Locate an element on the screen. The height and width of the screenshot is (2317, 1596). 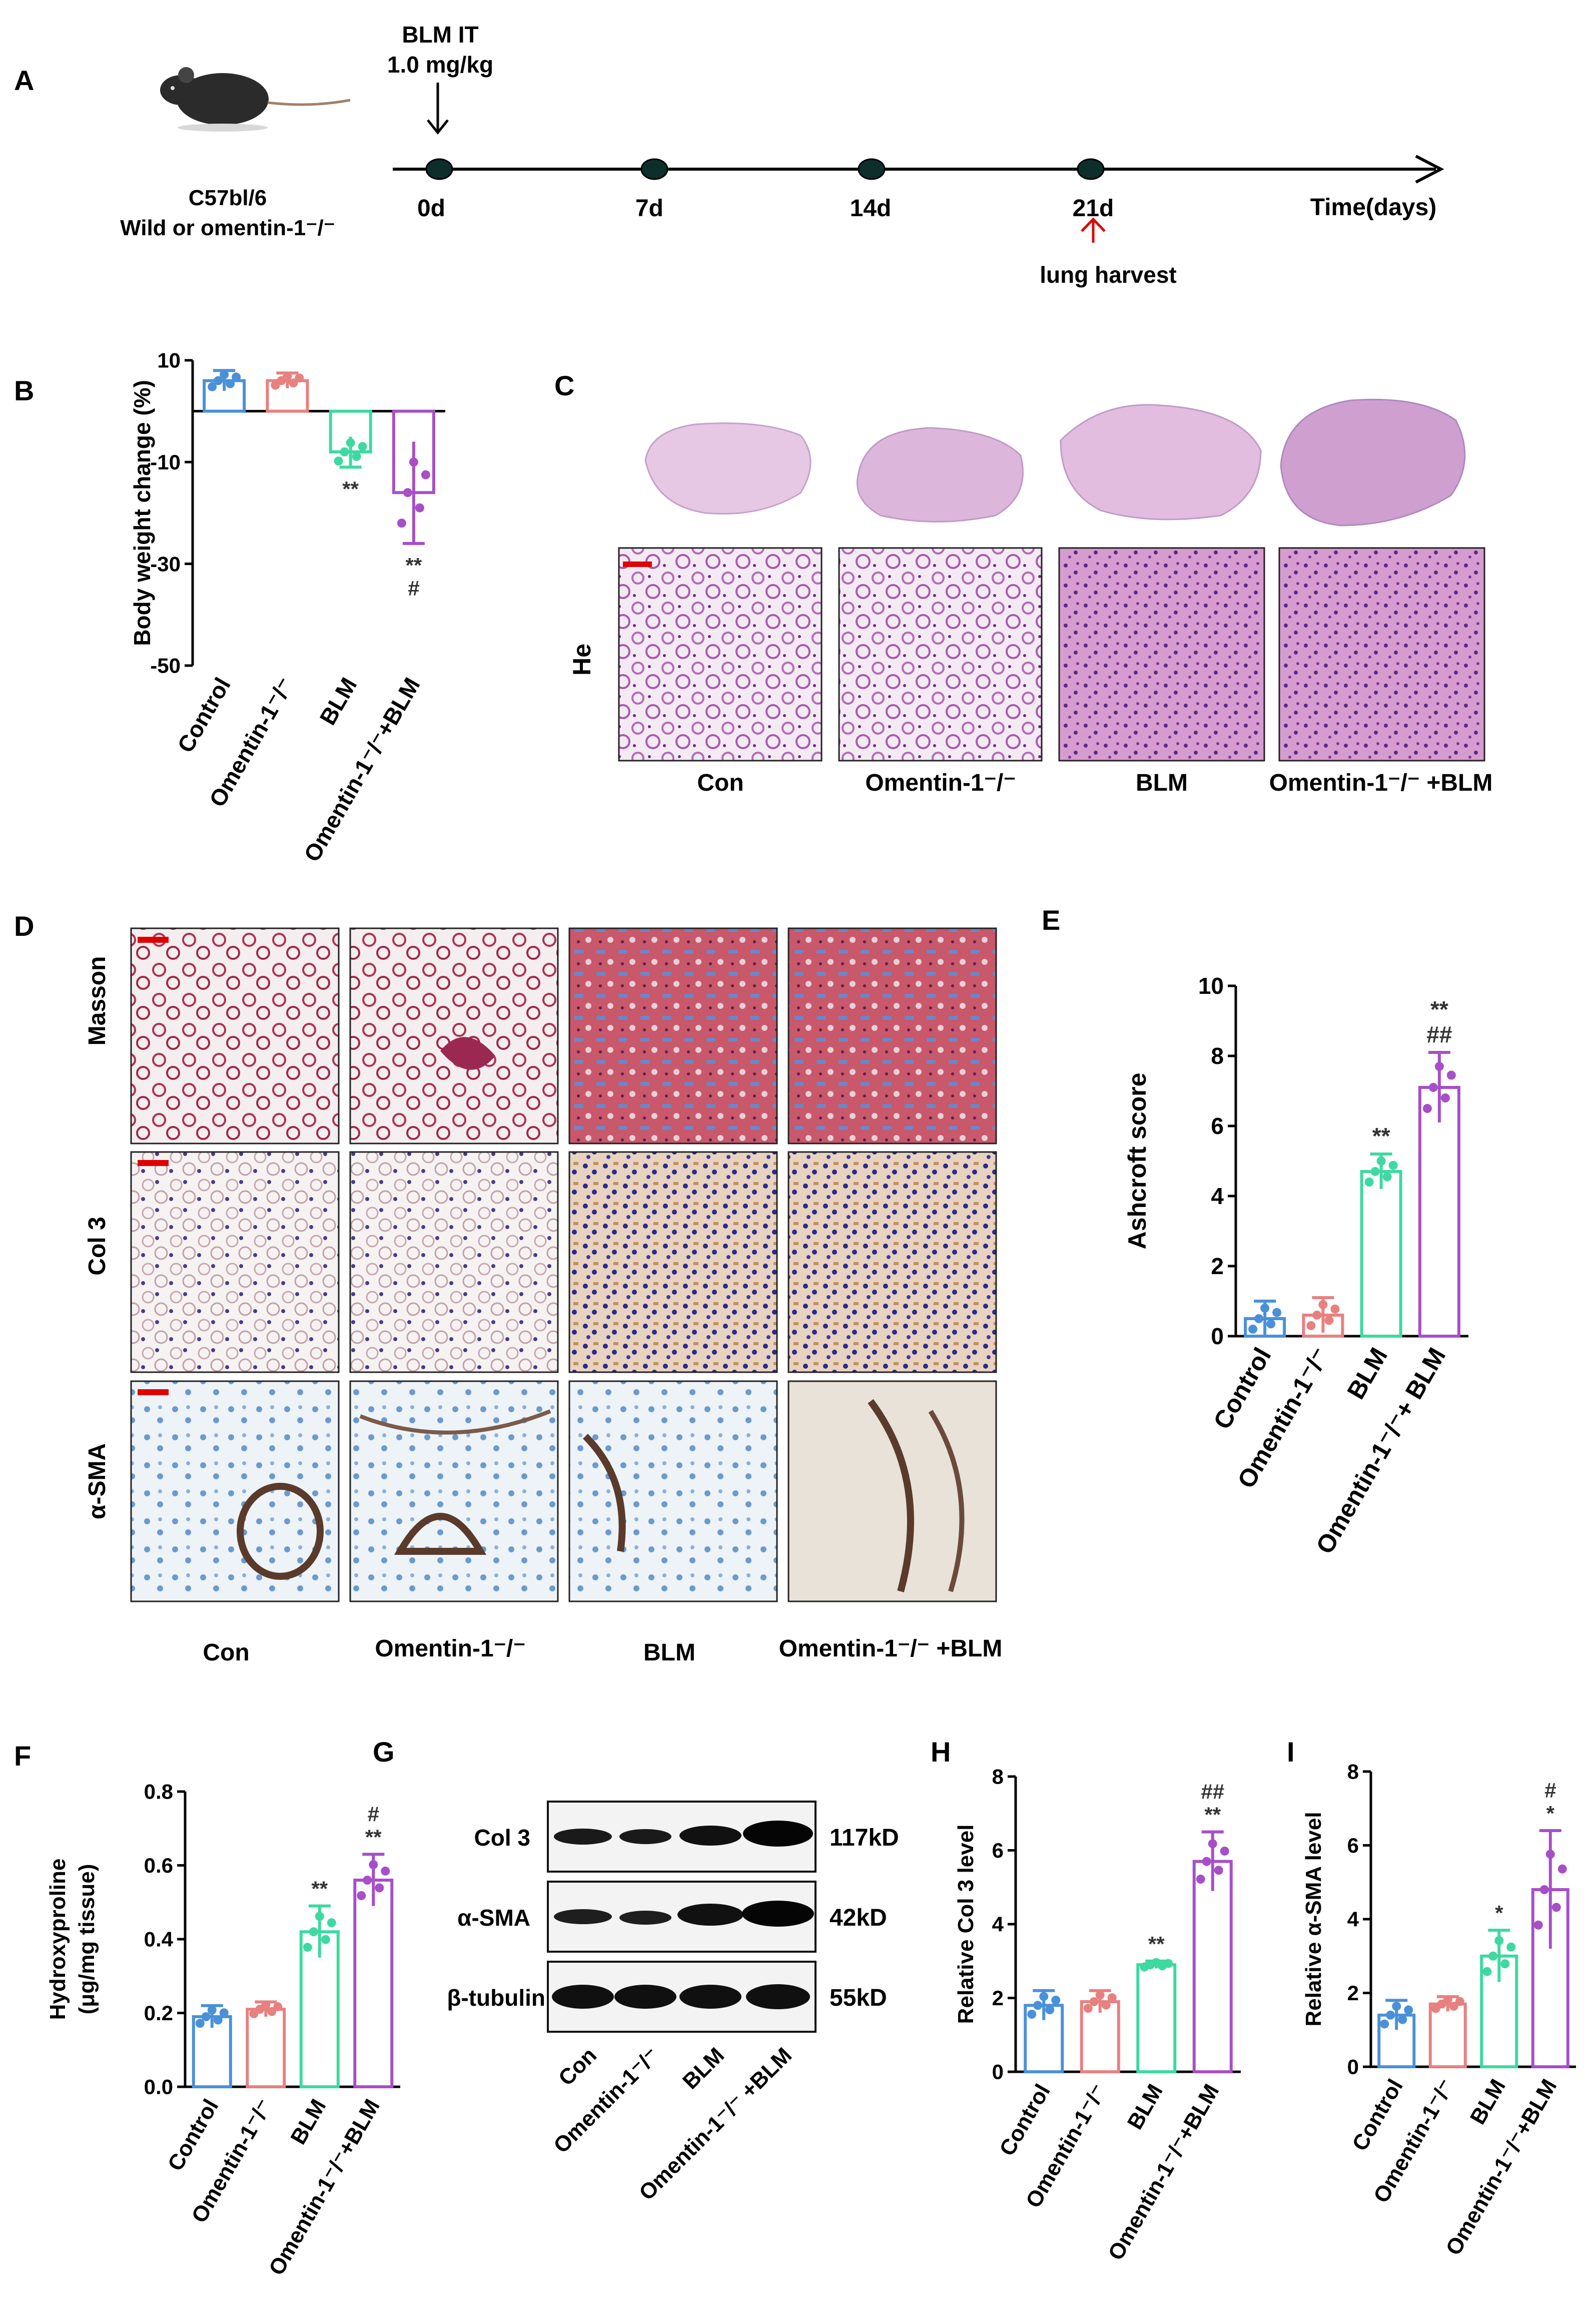
he-con-image is located at coordinates (720, 654).